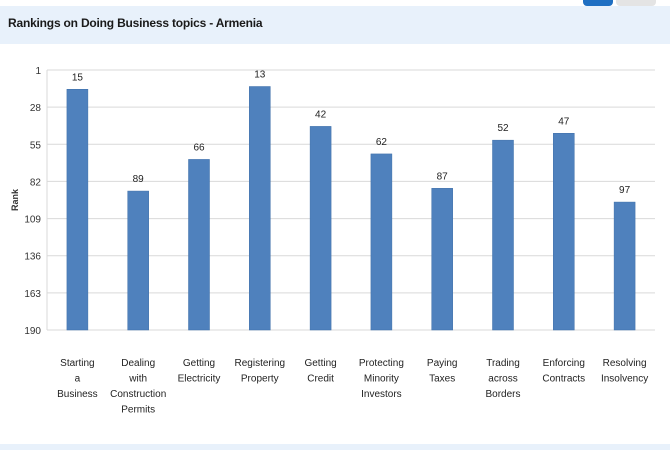 Image resolution: width=670 pixels, height=450 pixels. I want to click on x-tick-label: Resolving Insolvency, so click(624, 371).